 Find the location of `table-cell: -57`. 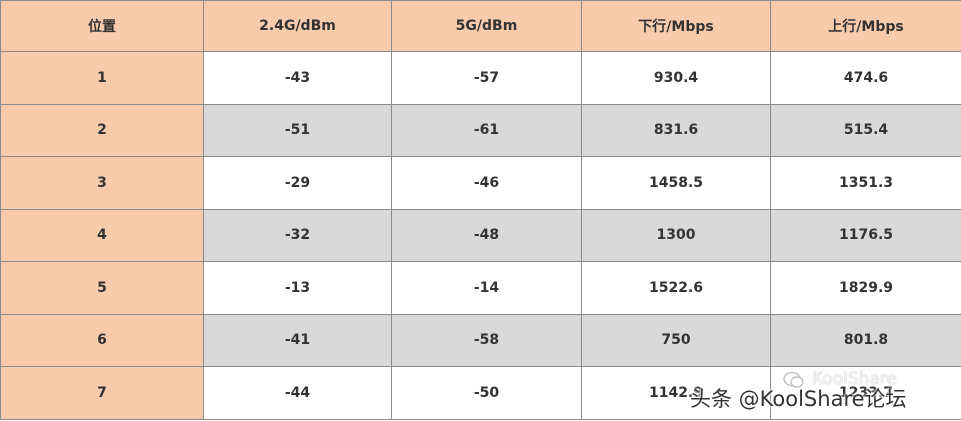

table-cell: -57 is located at coordinates (486, 78).